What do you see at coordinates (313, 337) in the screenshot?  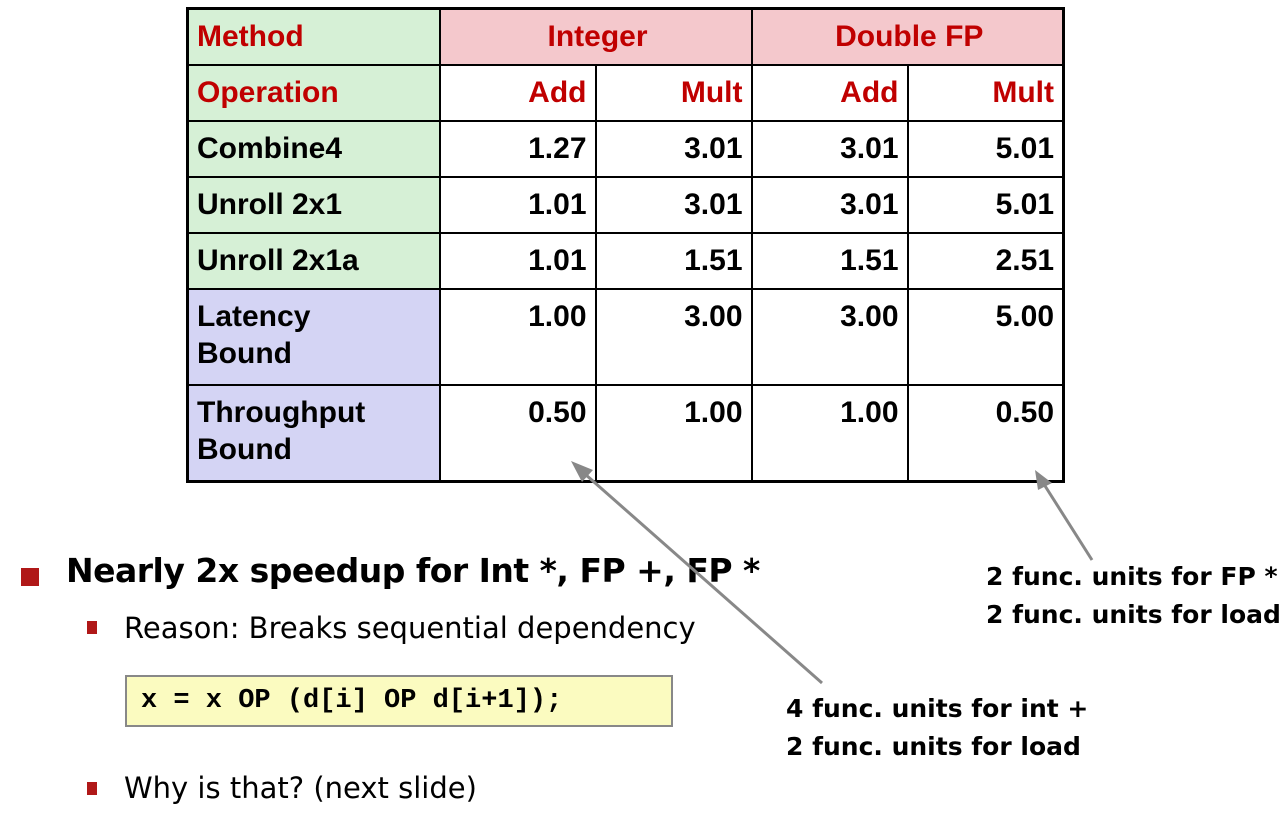 I see `method-cell: Latency Bound` at bounding box center [313, 337].